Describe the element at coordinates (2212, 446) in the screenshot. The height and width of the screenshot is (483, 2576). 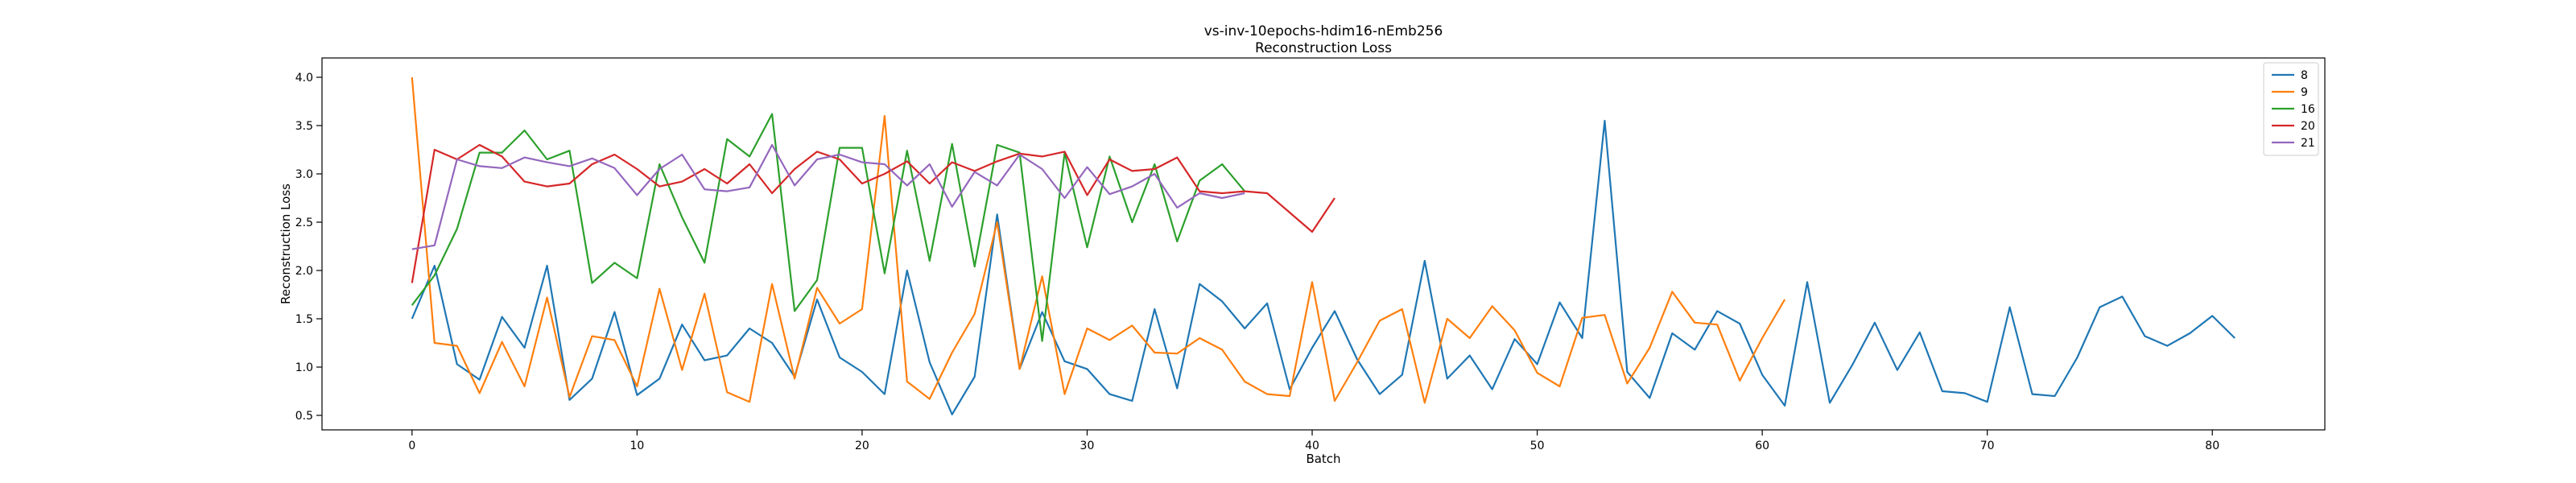
I see `x-tick-label: 80` at that location.